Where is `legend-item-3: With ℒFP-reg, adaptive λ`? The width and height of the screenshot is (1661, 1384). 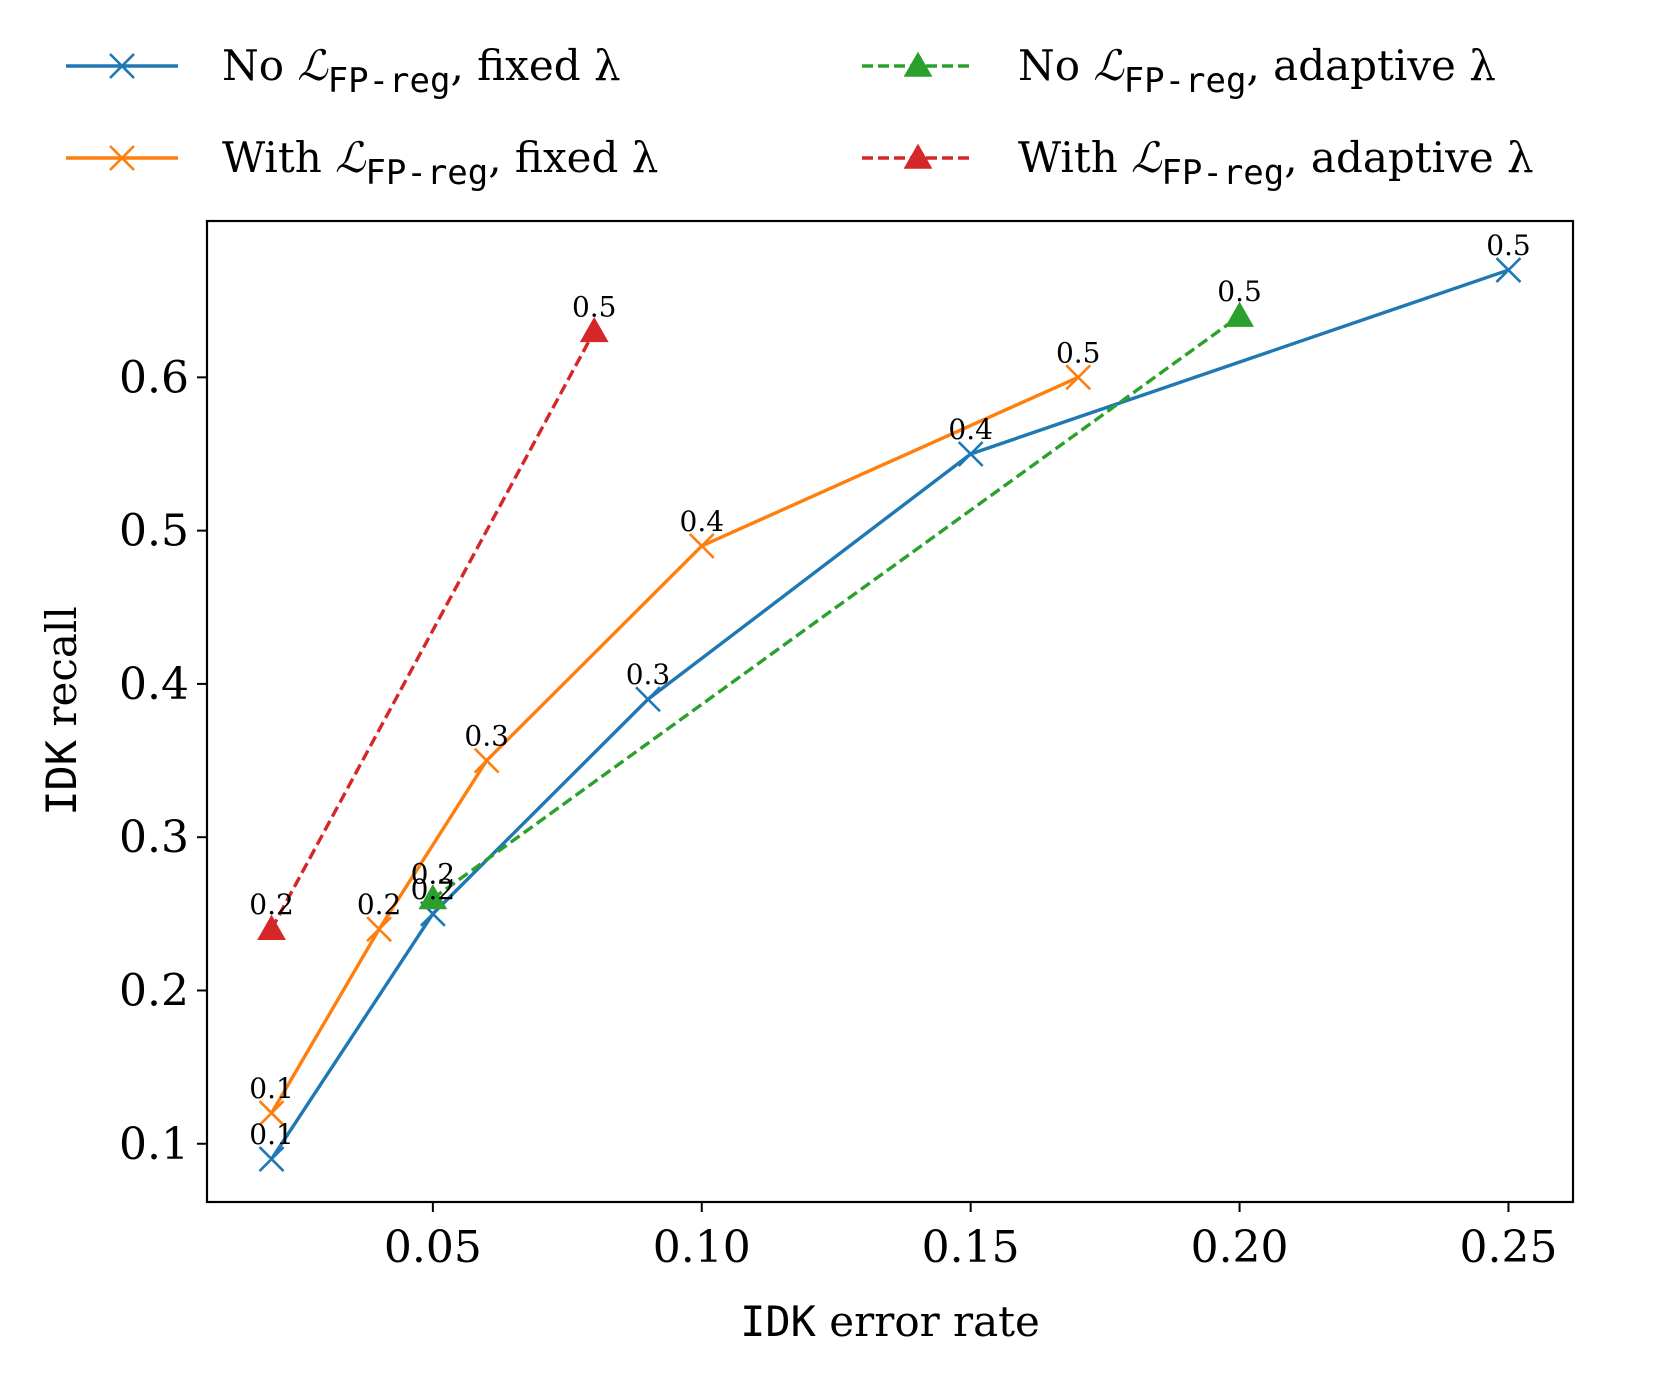
legend-item-3: With ℒFP-reg, adaptive λ is located at coordinates (1198, 163).